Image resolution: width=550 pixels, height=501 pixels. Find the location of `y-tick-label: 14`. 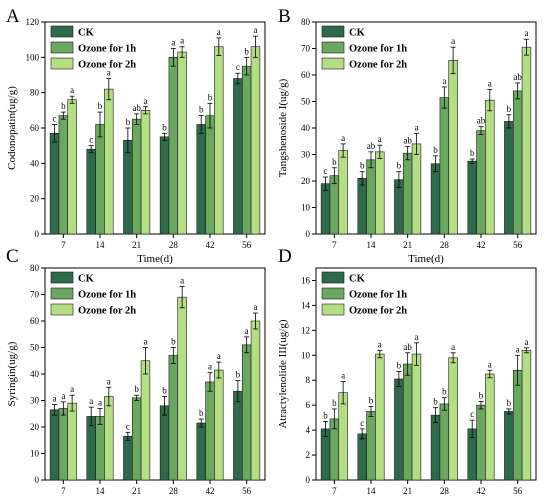

y-tick-label: 14 is located at coordinates (306, 305).